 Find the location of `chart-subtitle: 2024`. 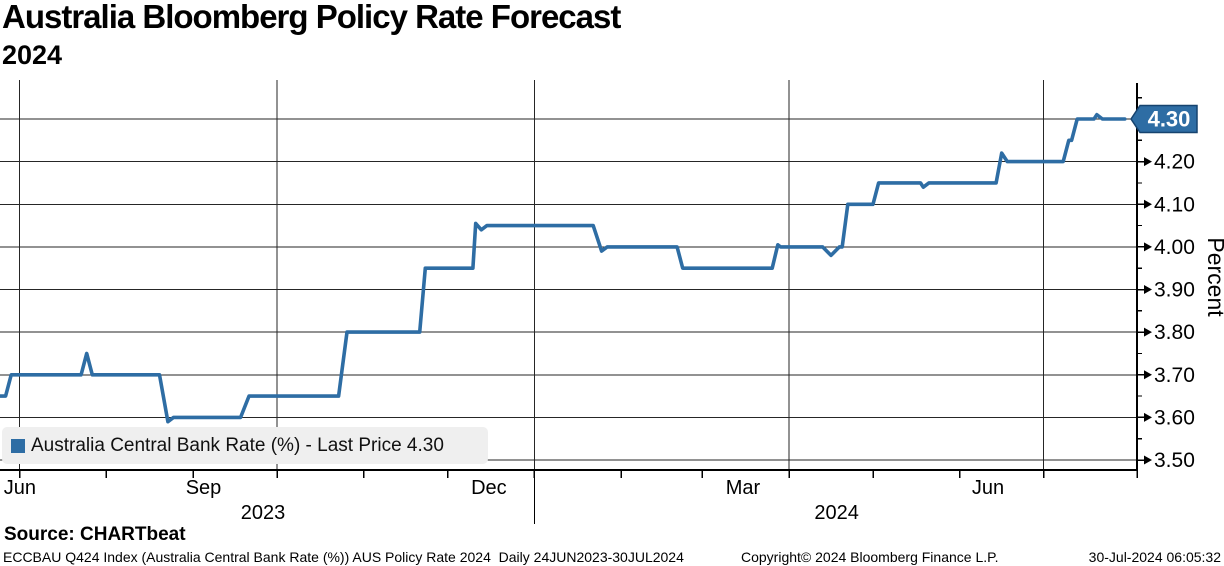

chart-subtitle: 2024 is located at coordinates (32, 55).